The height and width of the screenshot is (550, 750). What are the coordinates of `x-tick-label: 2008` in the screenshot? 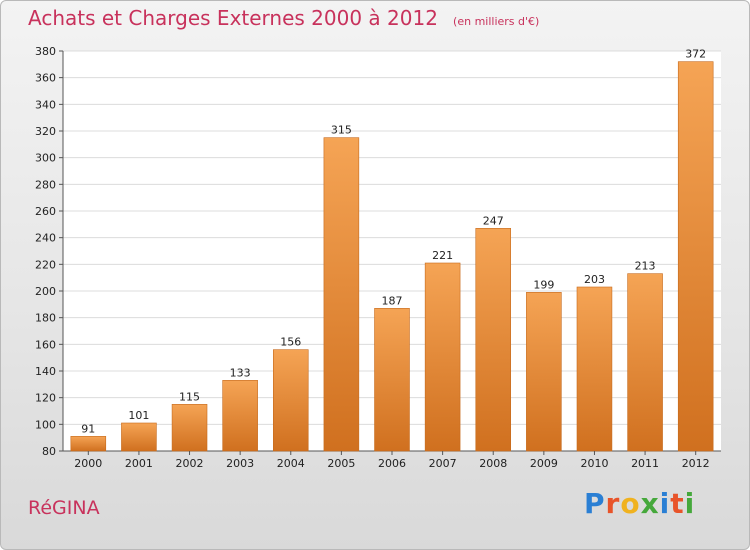 It's located at (493, 463).